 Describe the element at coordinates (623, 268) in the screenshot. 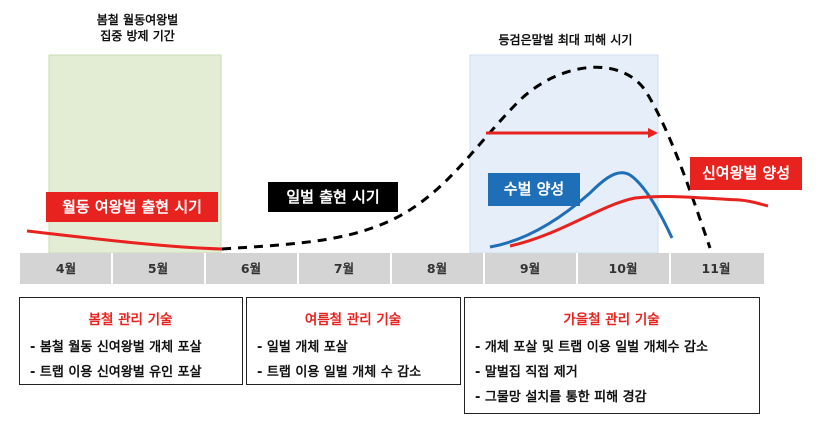

I see `month-label: 10월` at that location.